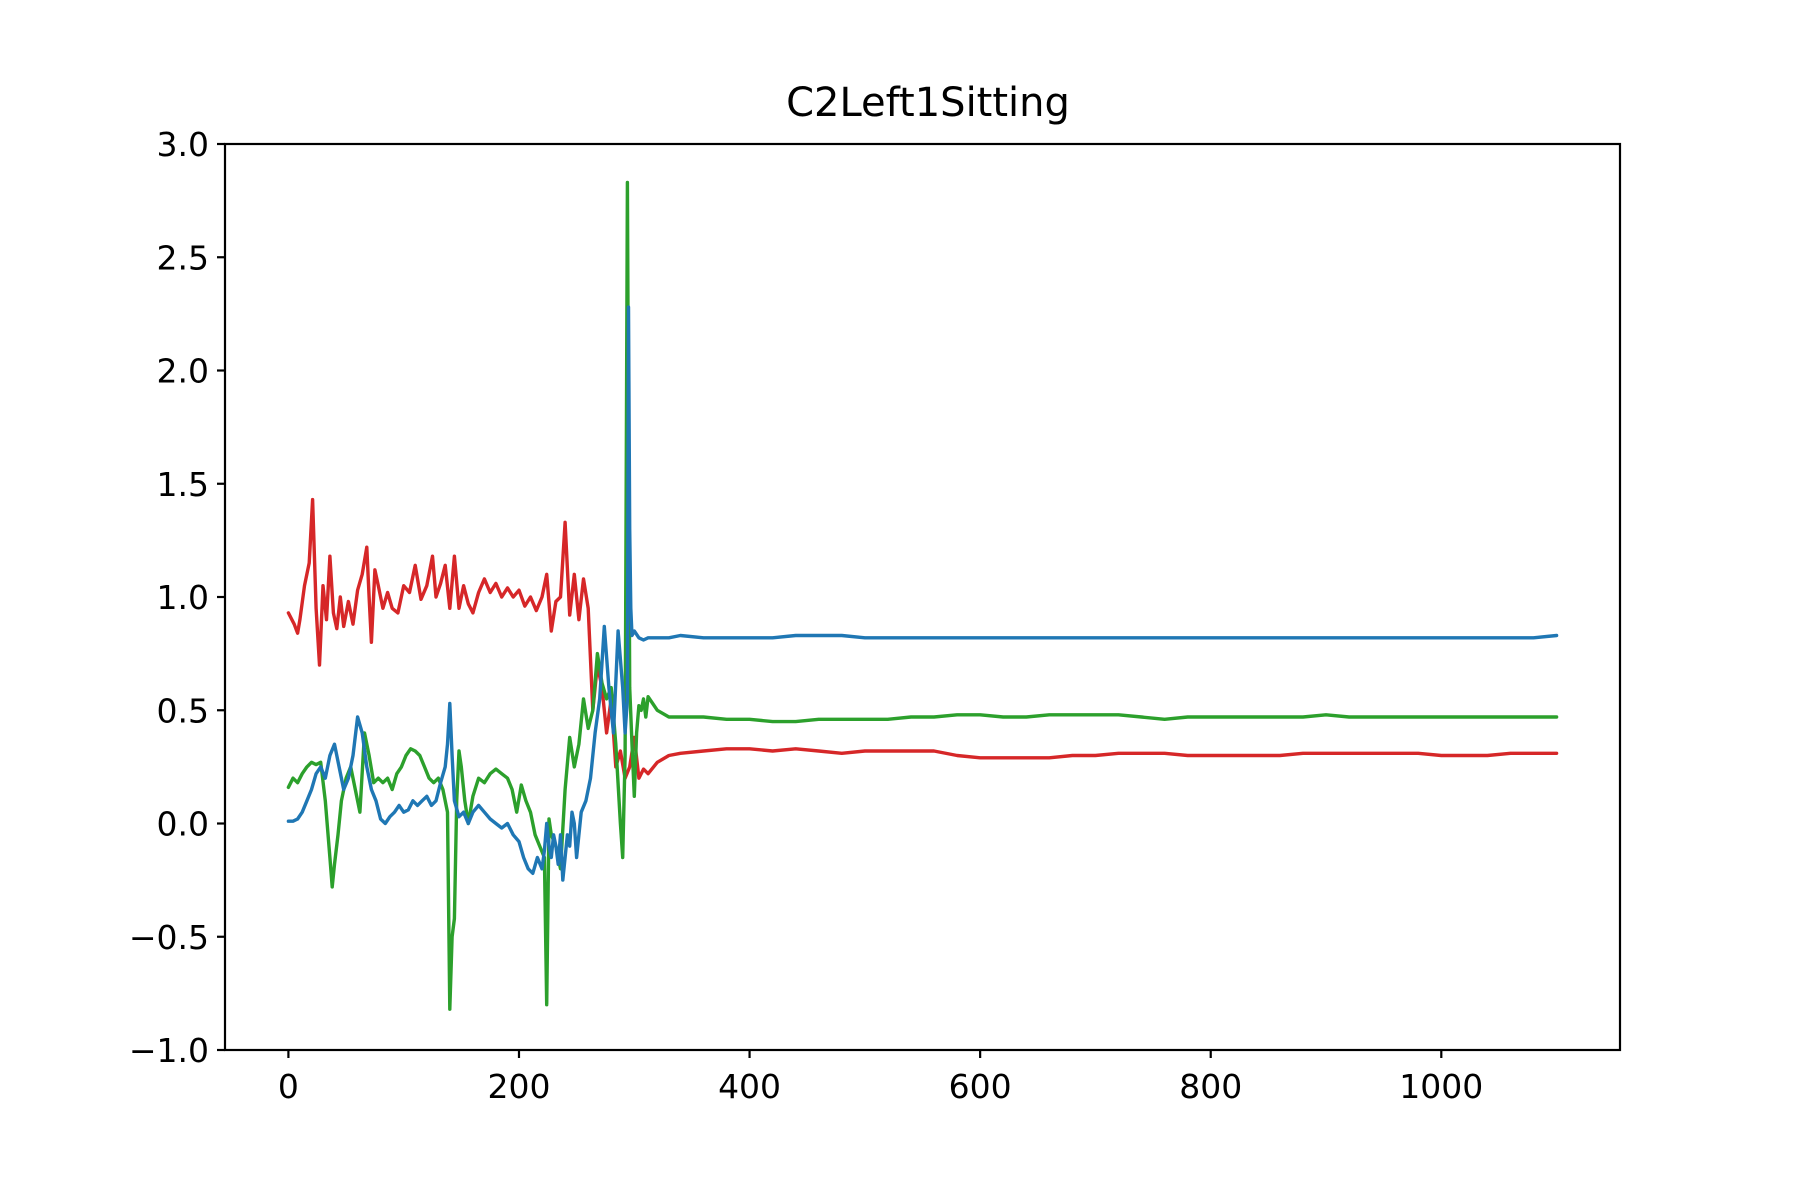 The height and width of the screenshot is (1200, 1800). What do you see at coordinates (1441, 1086) in the screenshot?
I see `x-tick-label: 1000` at bounding box center [1441, 1086].